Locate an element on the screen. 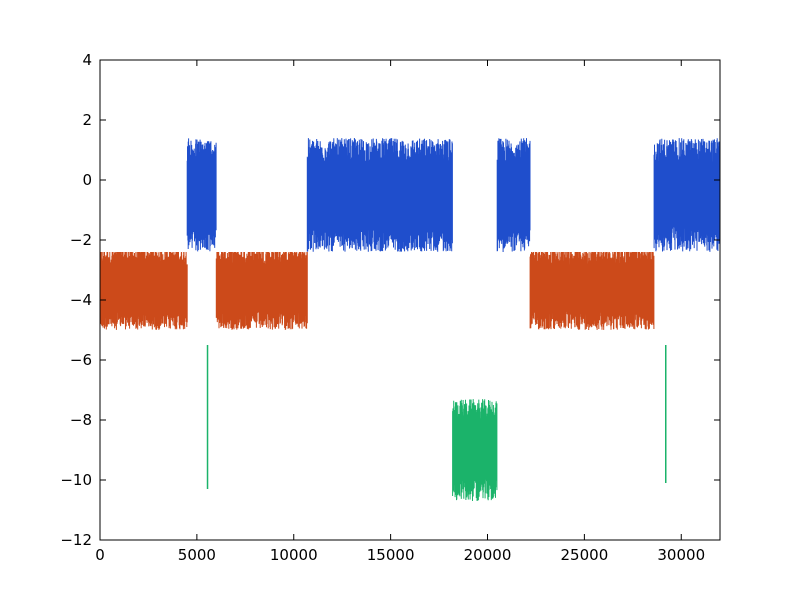 This screenshot has height=600, width=800. y-tick-label: −4 is located at coordinates (81, 300).